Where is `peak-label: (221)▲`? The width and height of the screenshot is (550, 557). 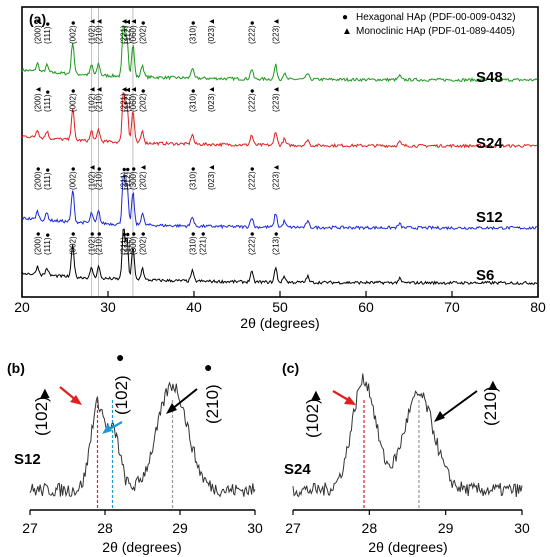 peak-label: (221)▲ is located at coordinates (124, 30).